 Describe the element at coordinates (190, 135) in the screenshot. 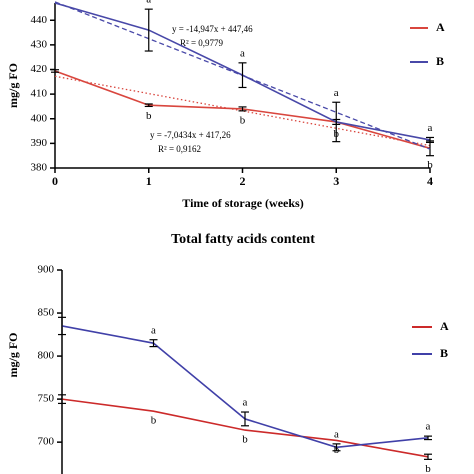

I see `trend-equation: y = -7,0434x + 417,26` at that location.